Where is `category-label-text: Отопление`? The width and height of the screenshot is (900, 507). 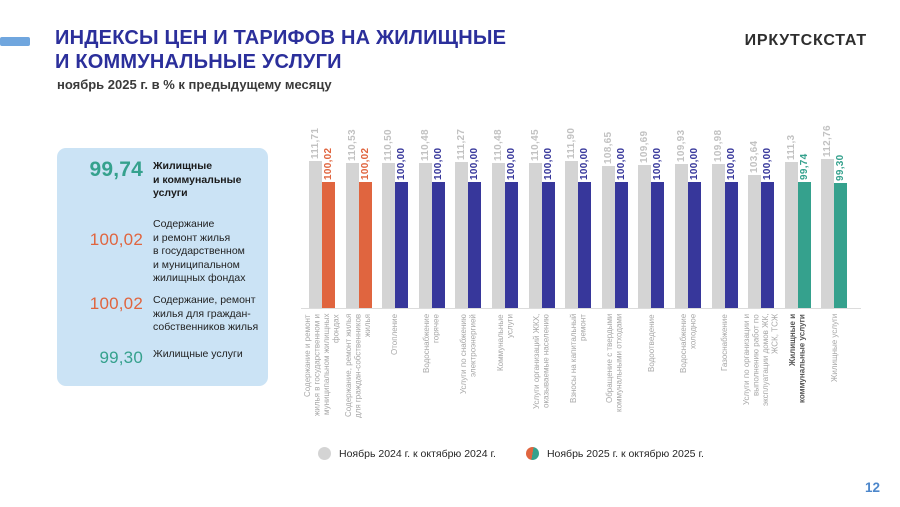 category-label-text: Отопление is located at coordinates (395, 335).